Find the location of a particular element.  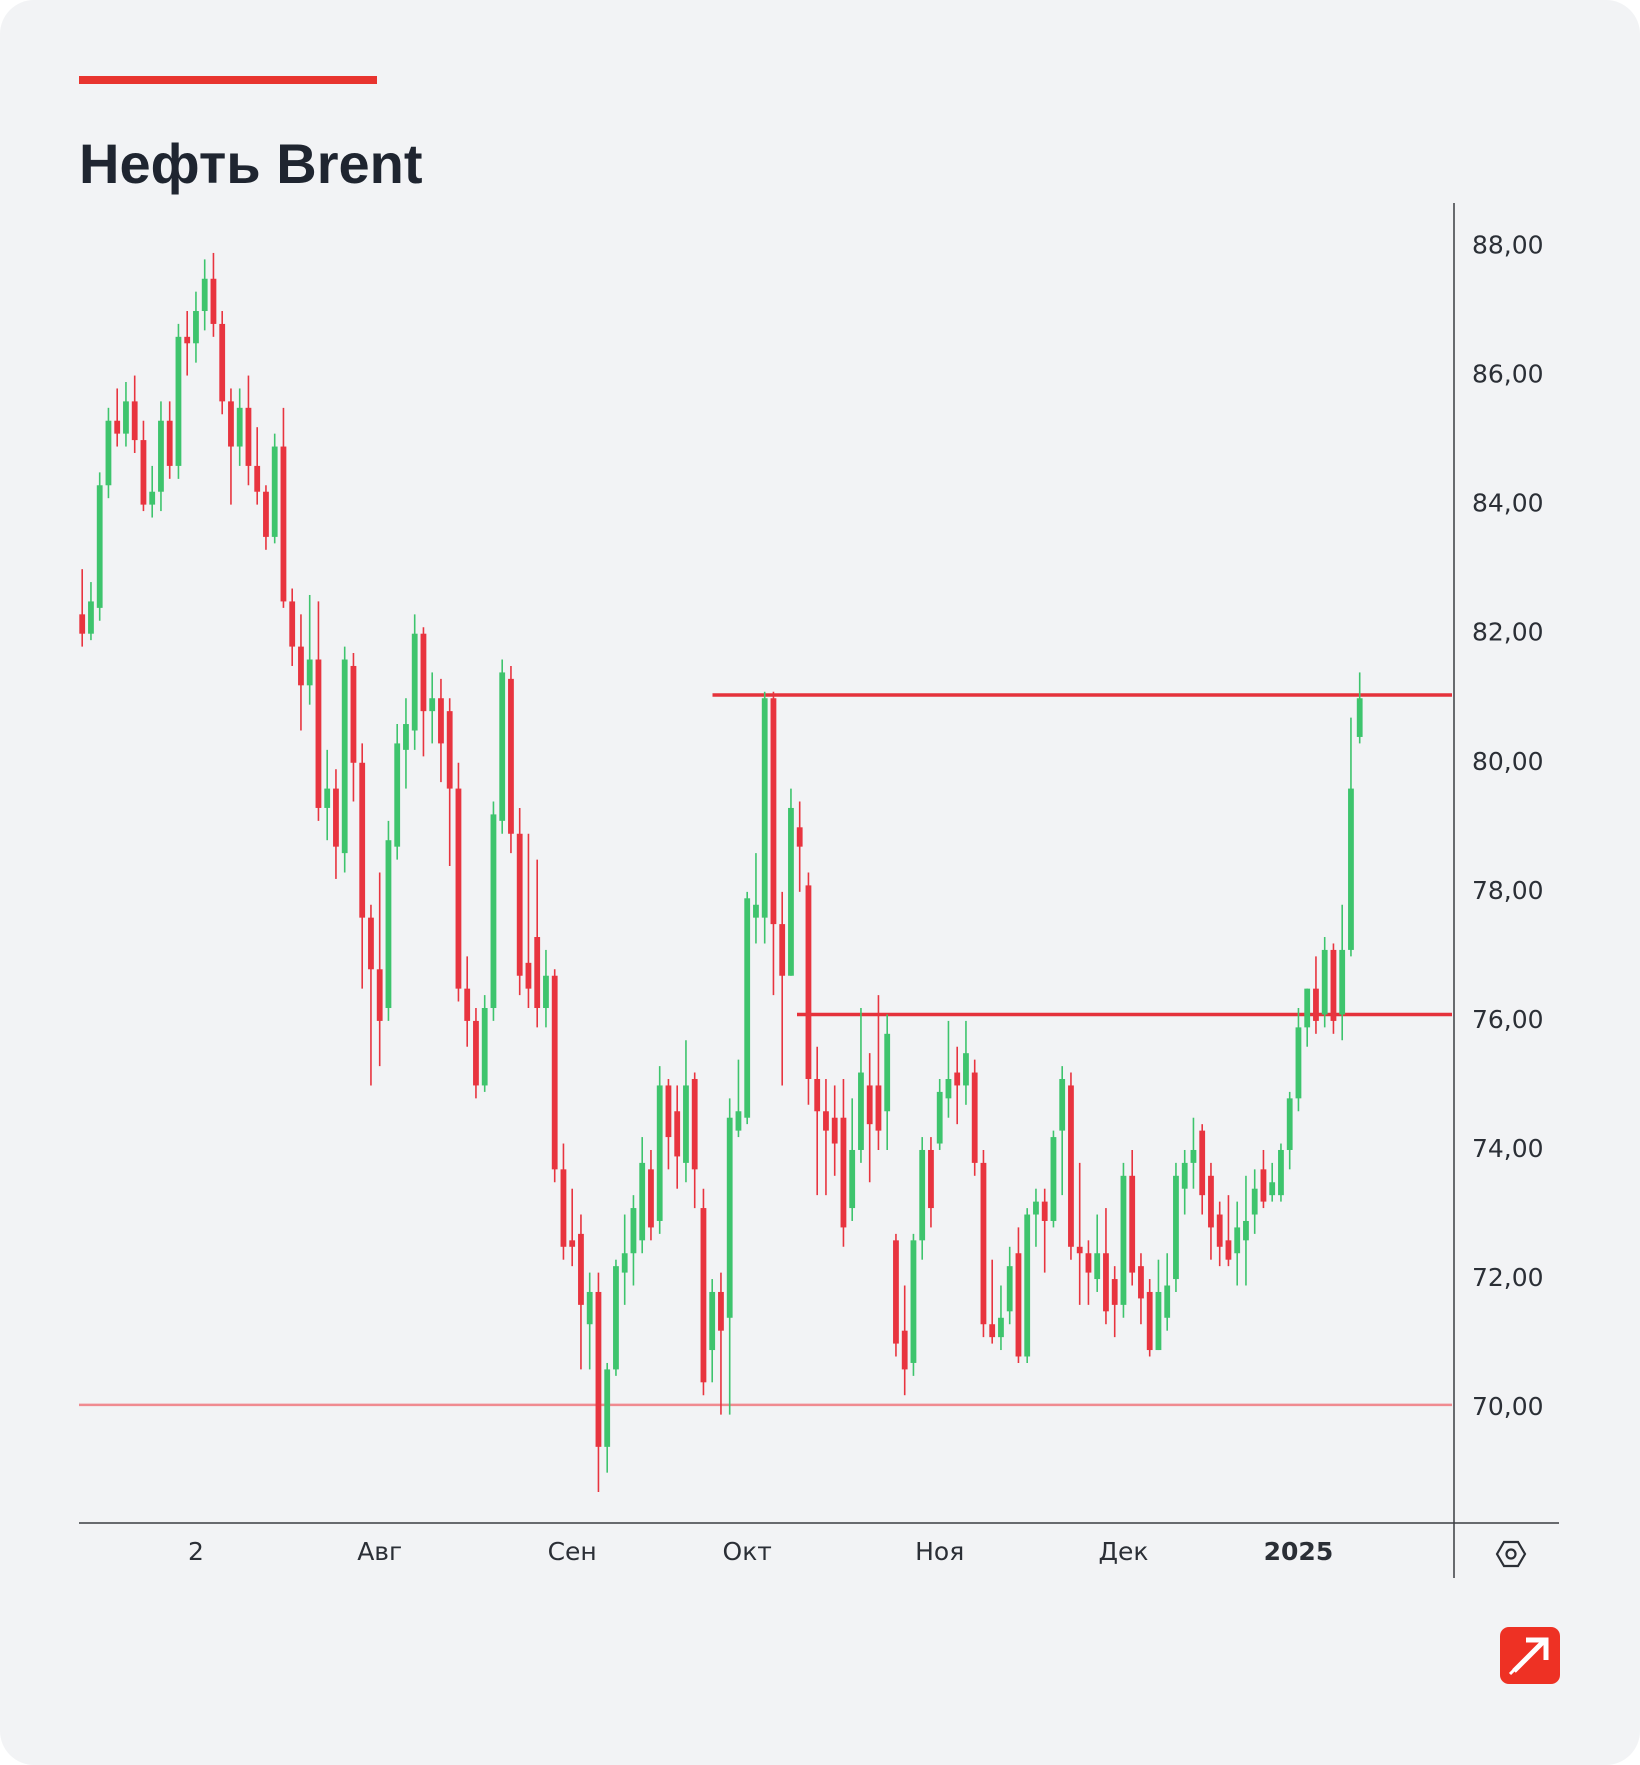

logo is located at coordinates (1530, 1655).